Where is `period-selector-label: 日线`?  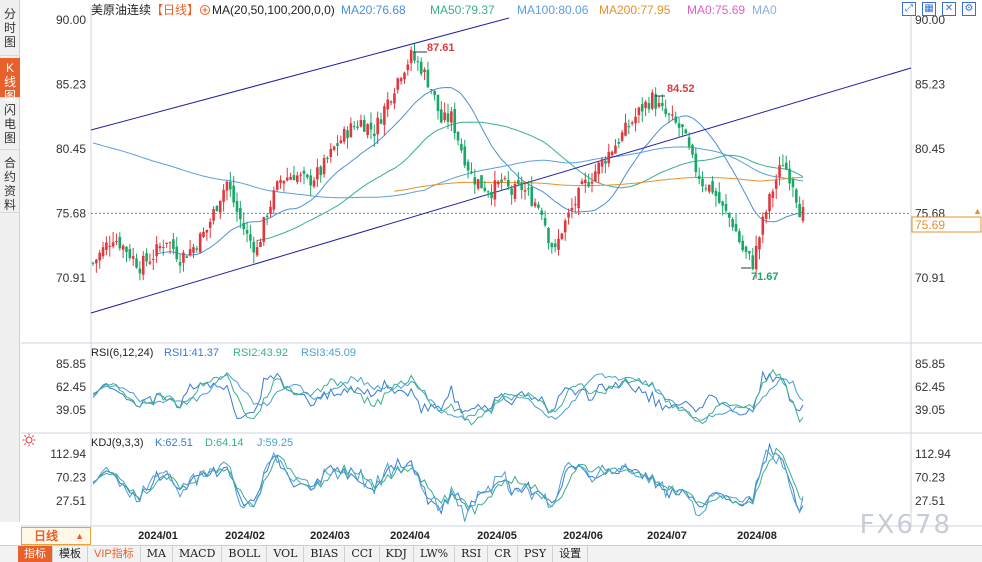
period-selector-label: 日线 is located at coordinates (46, 536).